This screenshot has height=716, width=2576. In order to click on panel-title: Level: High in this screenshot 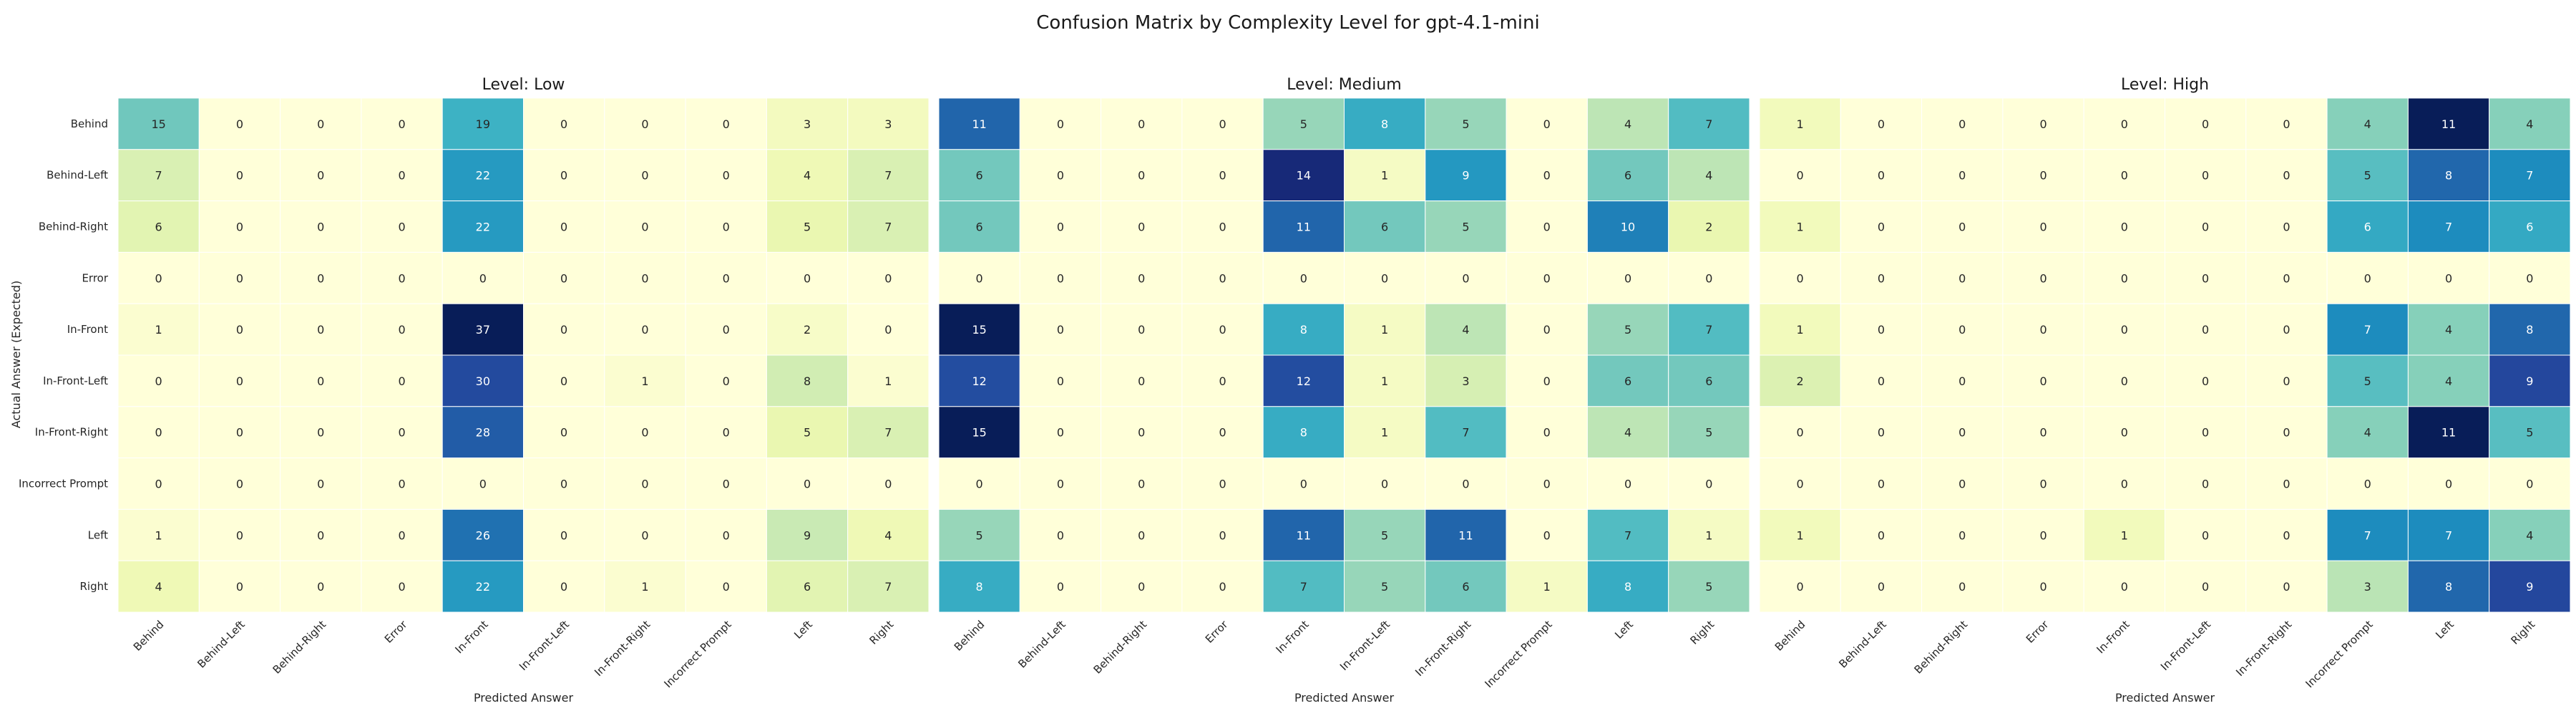, I will do `click(2165, 85)`.